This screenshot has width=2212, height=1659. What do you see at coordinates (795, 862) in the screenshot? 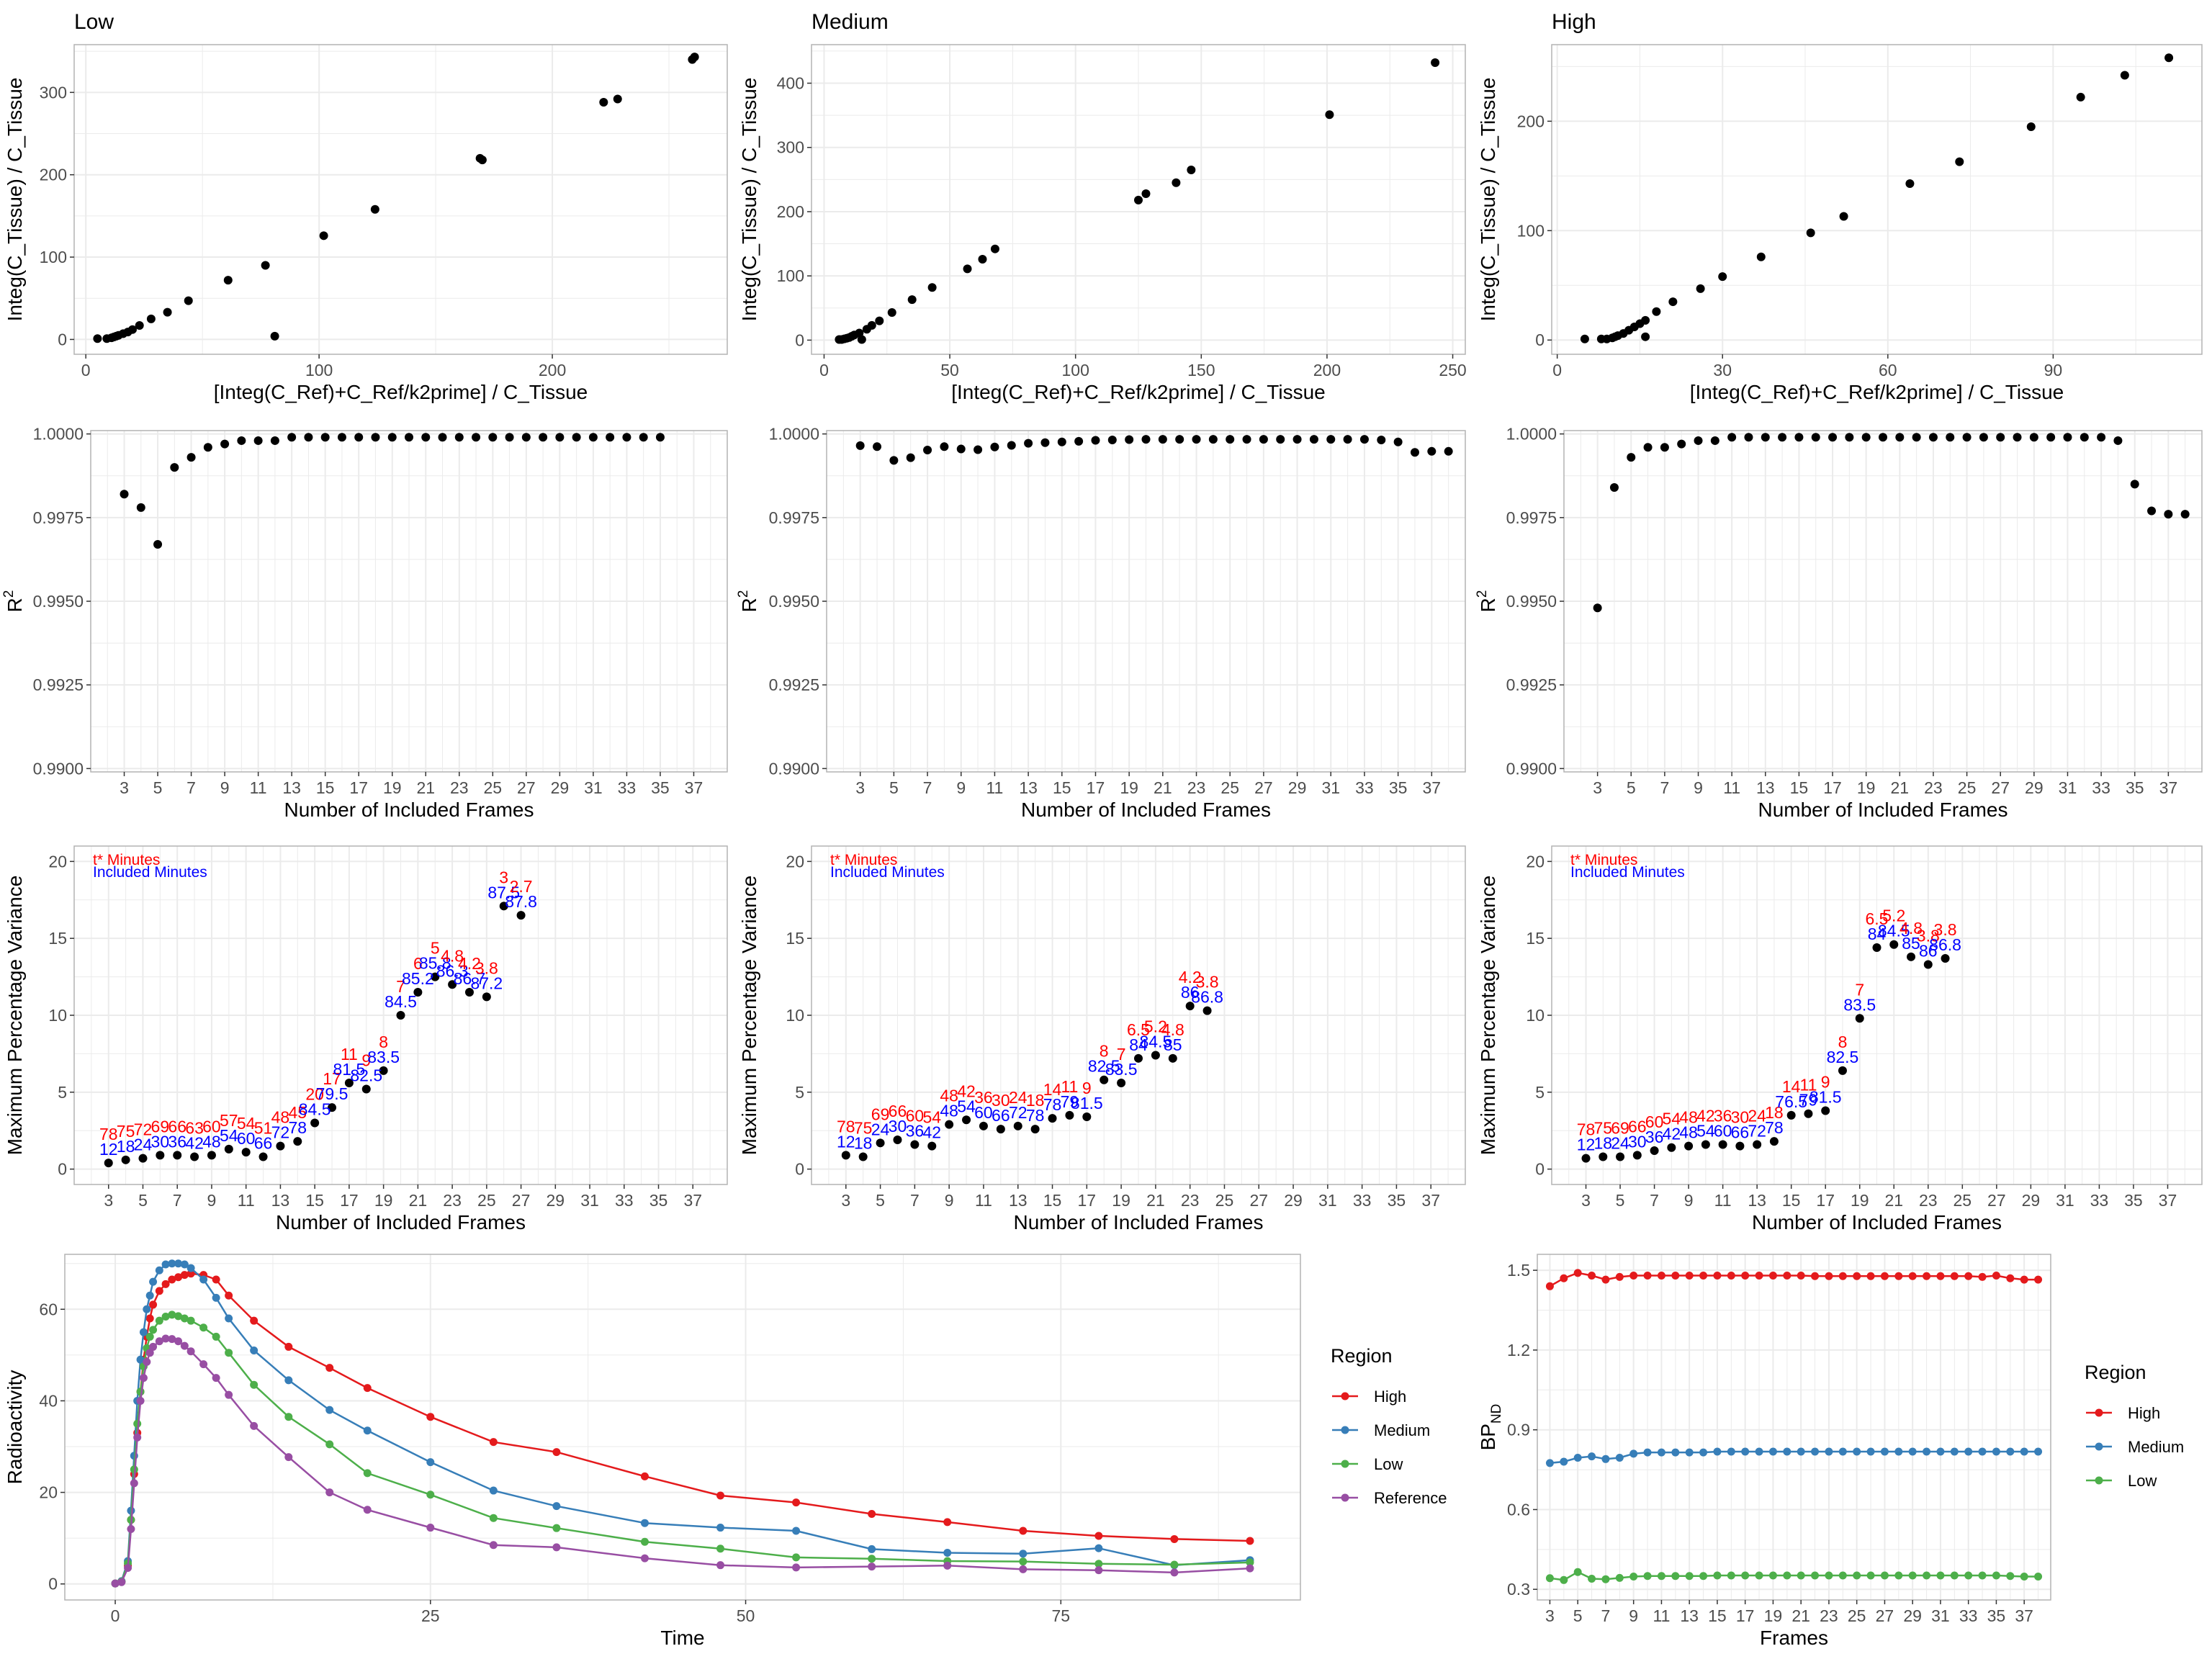
I see `y-tick-label: 20` at bounding box center [795, 862].